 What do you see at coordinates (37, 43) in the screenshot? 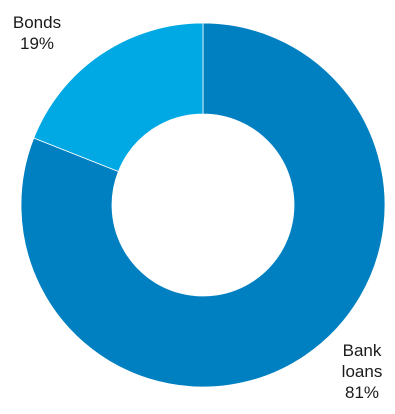
I see `slice-label-bonds-percent: 19%` at bounding box center [37, 43].